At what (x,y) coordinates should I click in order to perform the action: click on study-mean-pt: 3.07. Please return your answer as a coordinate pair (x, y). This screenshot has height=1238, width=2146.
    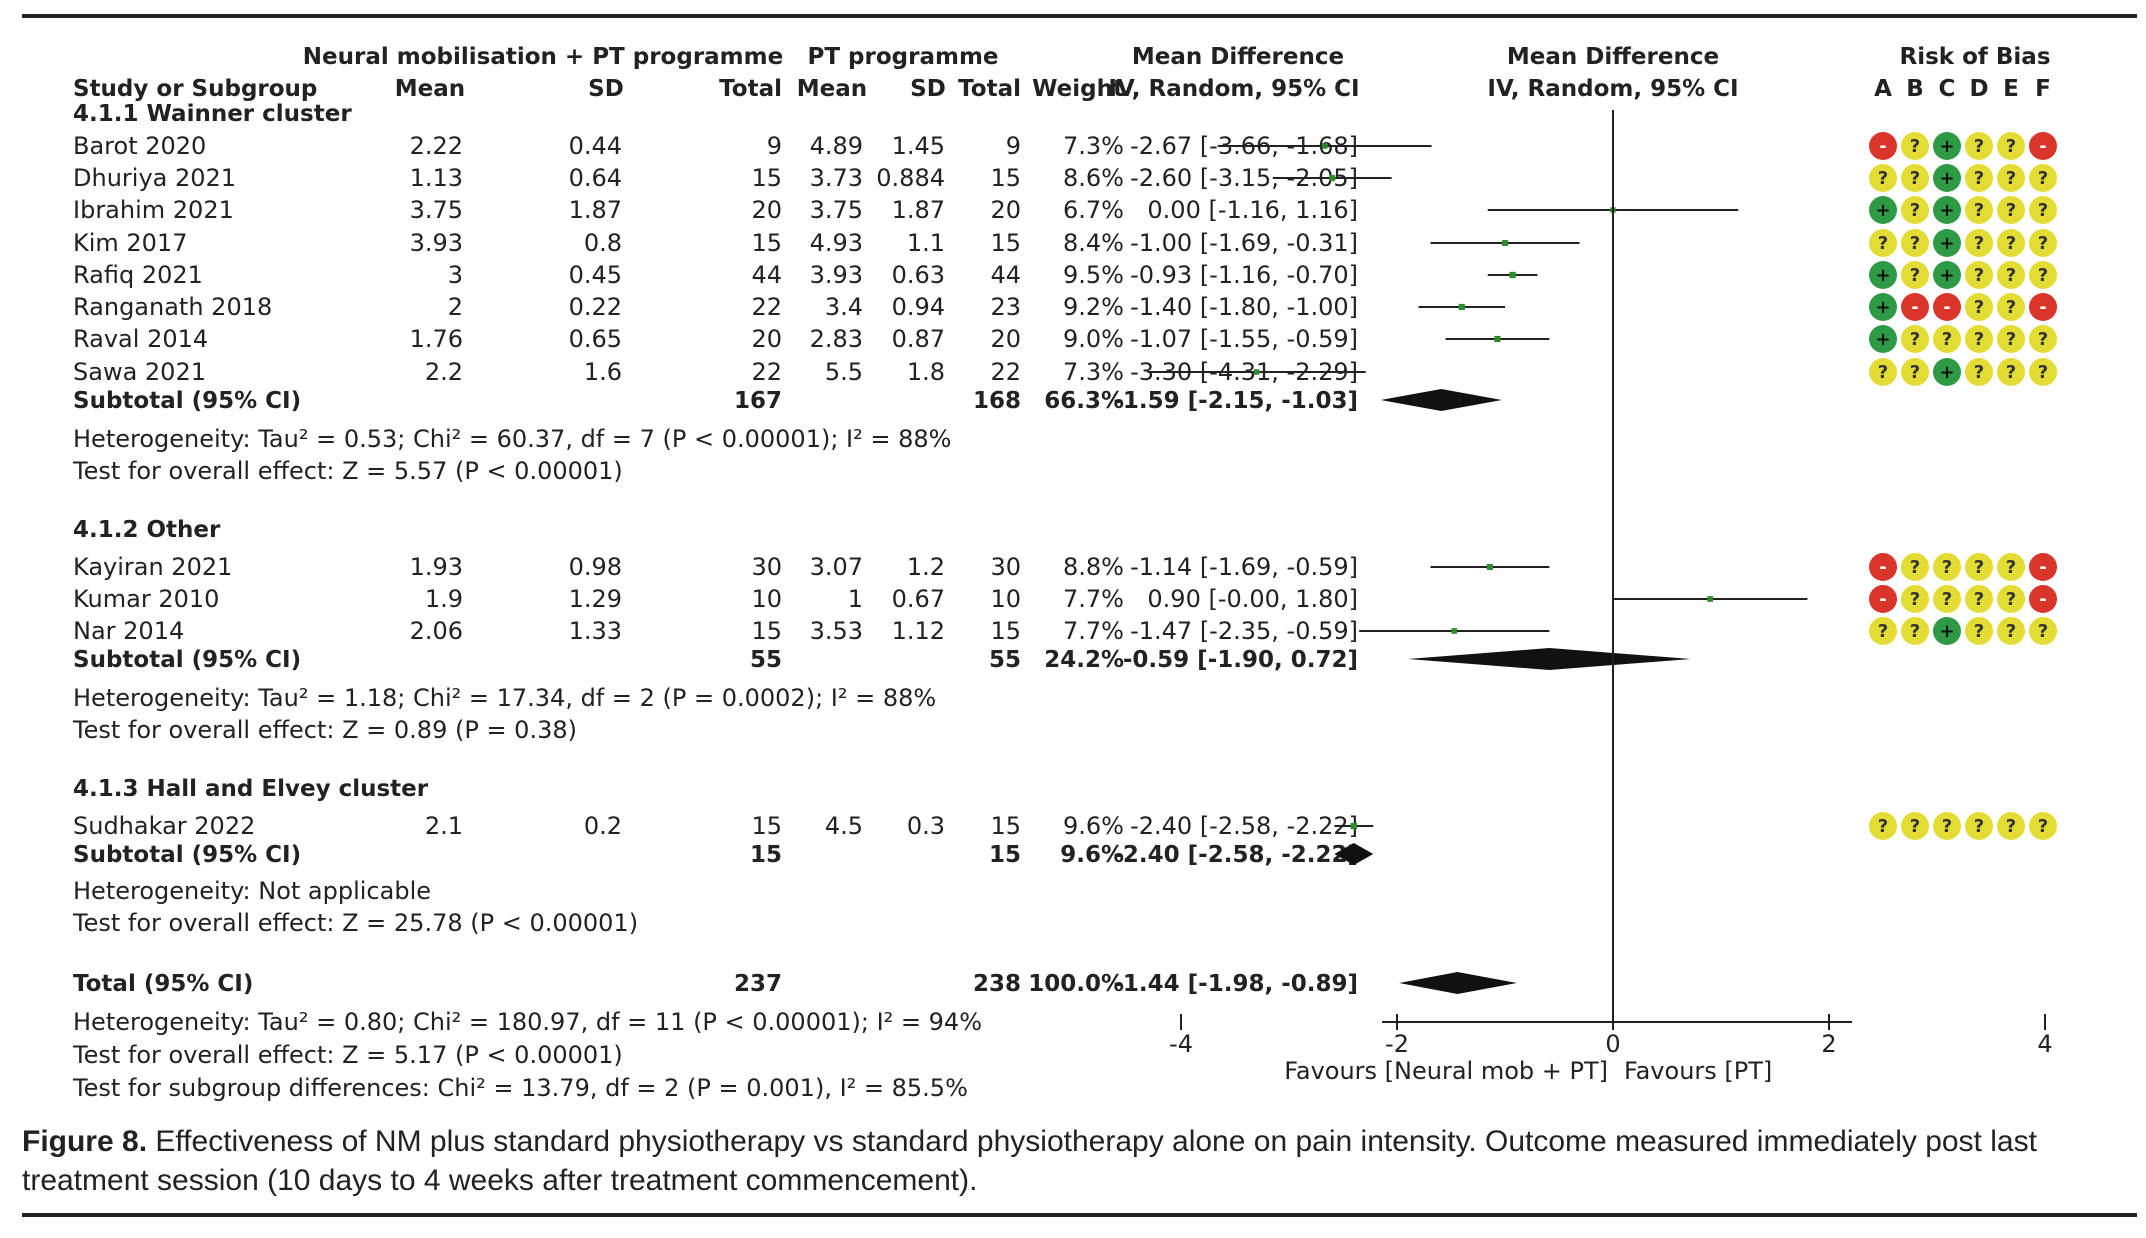
    Looking at the image, I should click on (836, 567).